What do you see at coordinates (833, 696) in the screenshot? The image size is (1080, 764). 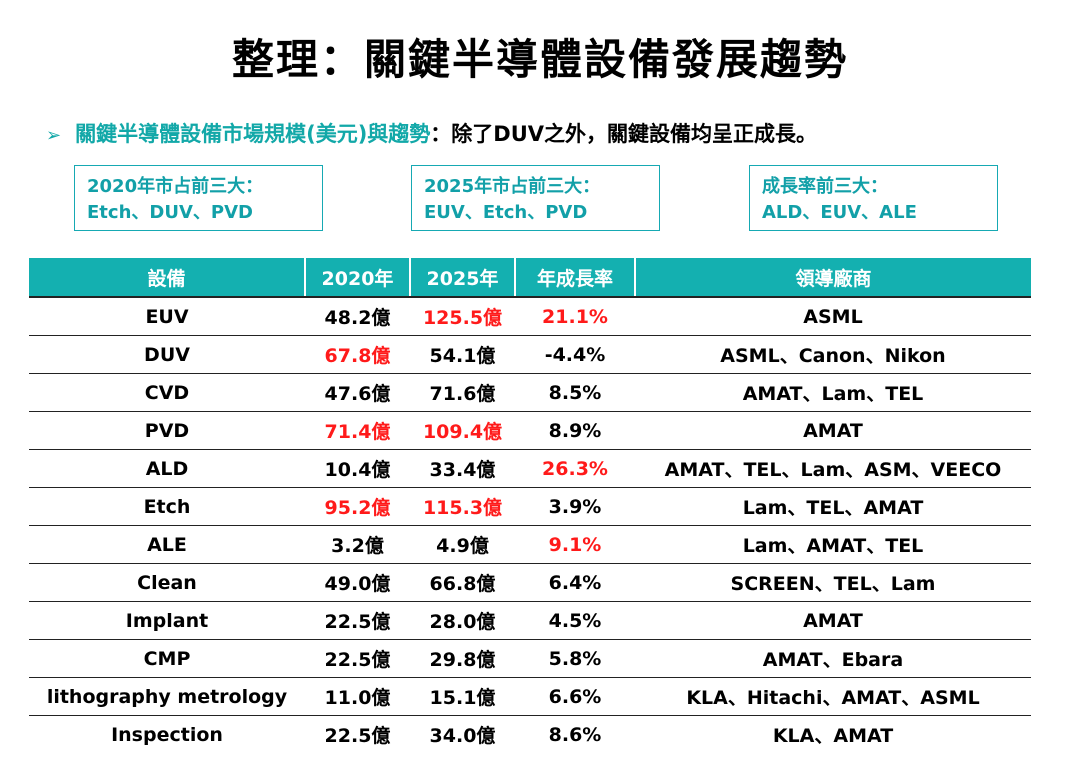 I see `cell-vendors: KLA、Hitachi、AMAT、ASML` at bounding box center [833, 696].